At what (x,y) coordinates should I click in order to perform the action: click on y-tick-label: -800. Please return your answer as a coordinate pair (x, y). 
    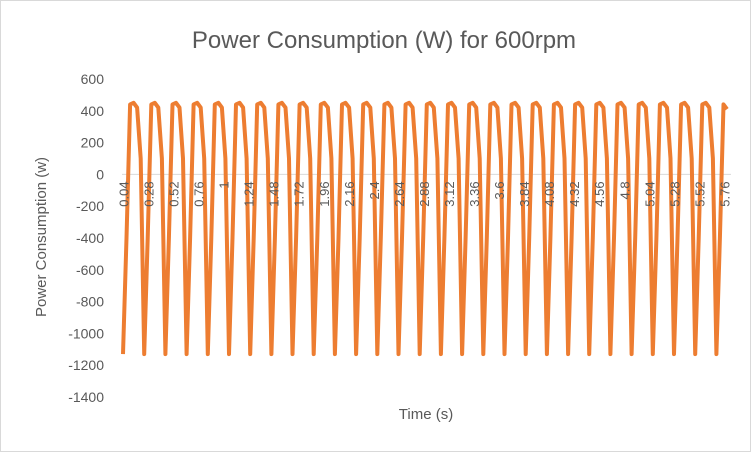
    Looking at the image, I should click on (90, 302).